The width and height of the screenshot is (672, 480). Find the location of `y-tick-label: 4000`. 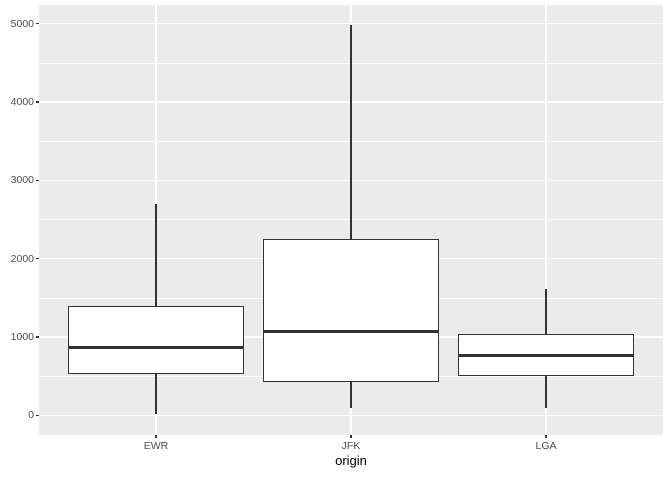

y-tick-label: 4000 is located at coordinates (22, 102).